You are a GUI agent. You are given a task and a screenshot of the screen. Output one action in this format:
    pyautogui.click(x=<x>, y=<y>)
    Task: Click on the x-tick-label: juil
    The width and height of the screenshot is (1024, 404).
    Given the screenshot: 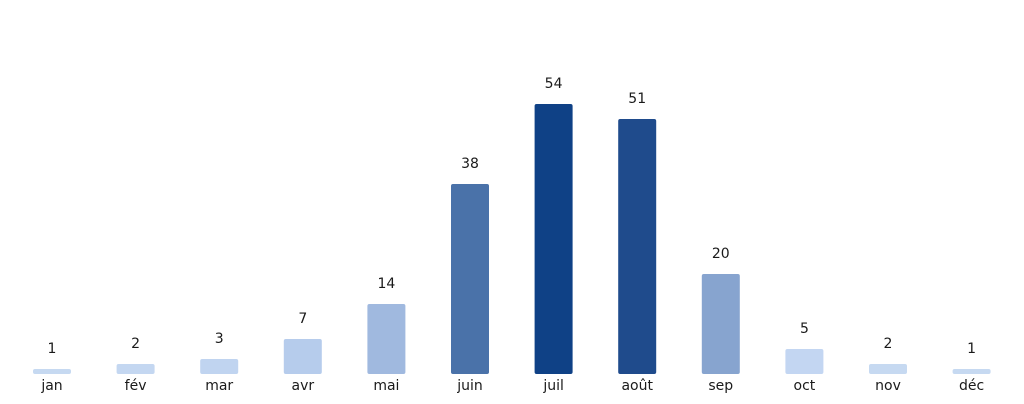 What is the action you would take?
    pyautogui.click(x=553, y=386)
    